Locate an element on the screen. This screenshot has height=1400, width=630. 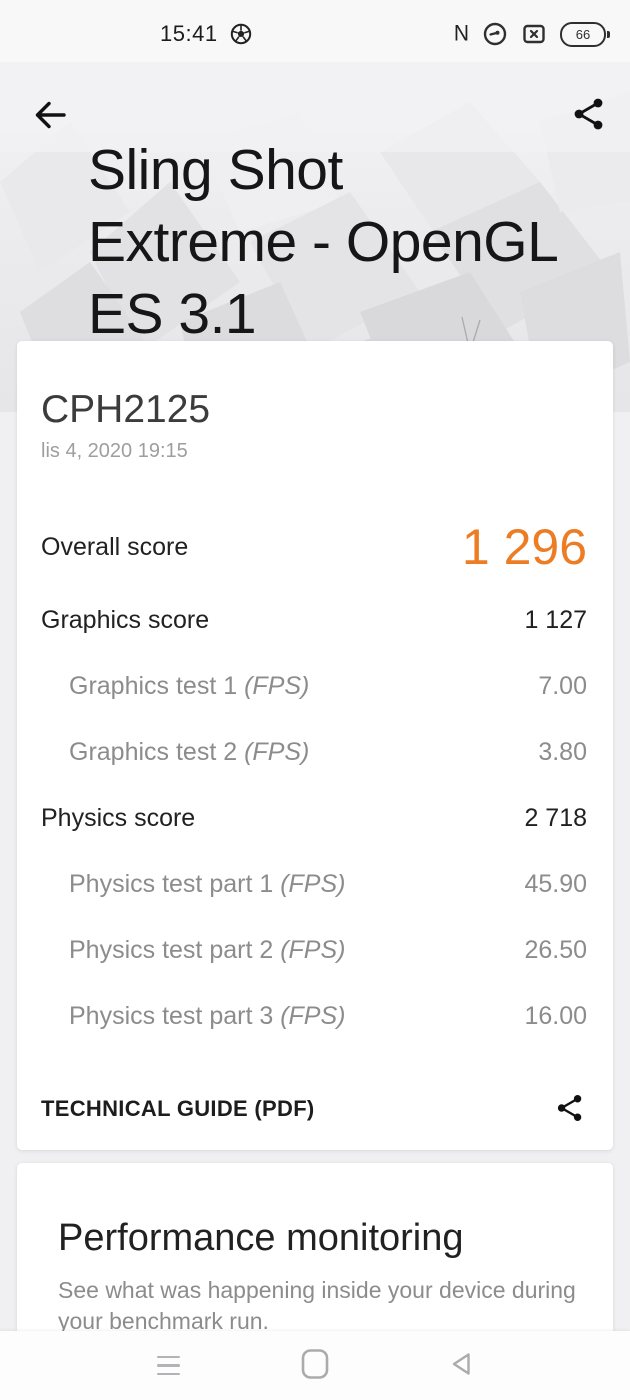
benchmark-title-line: Extreme - OpenGL is located at coordinates (323, 242).